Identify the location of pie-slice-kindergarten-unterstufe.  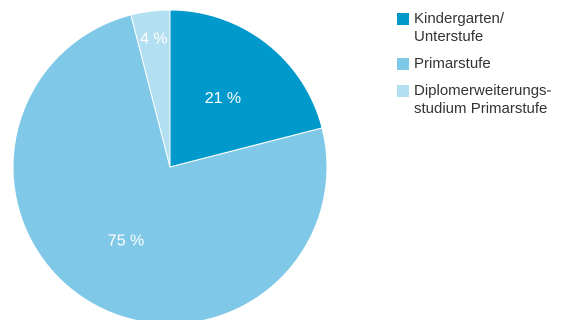
(246, 88).